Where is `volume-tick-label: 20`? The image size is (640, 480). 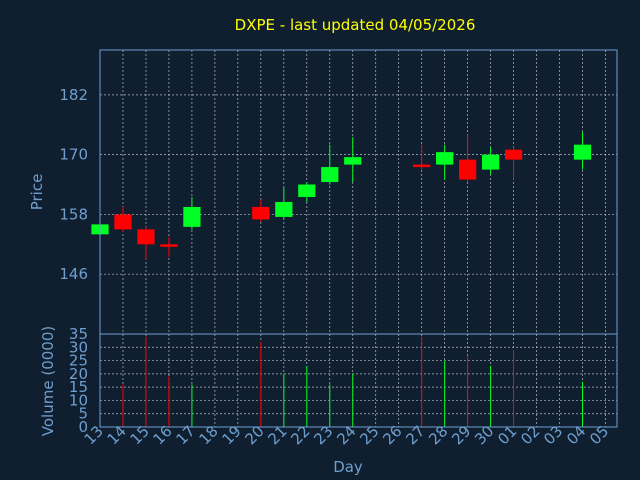
volume-tick-label: 20 is located at coordinates (78, 374).